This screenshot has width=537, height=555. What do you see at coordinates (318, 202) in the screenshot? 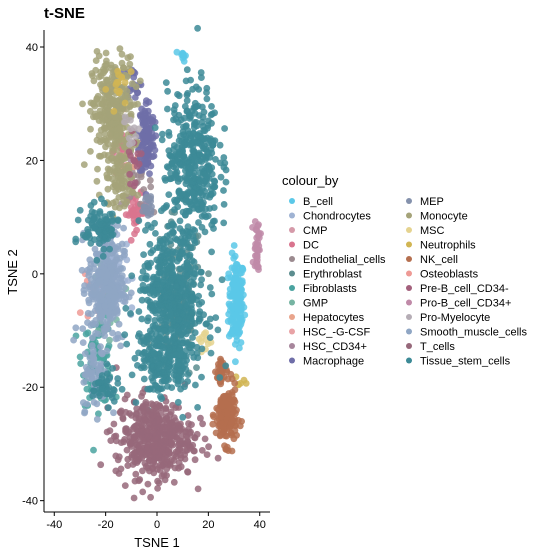
I see `legend-label: B_cell` at bounding box center [318, 202].